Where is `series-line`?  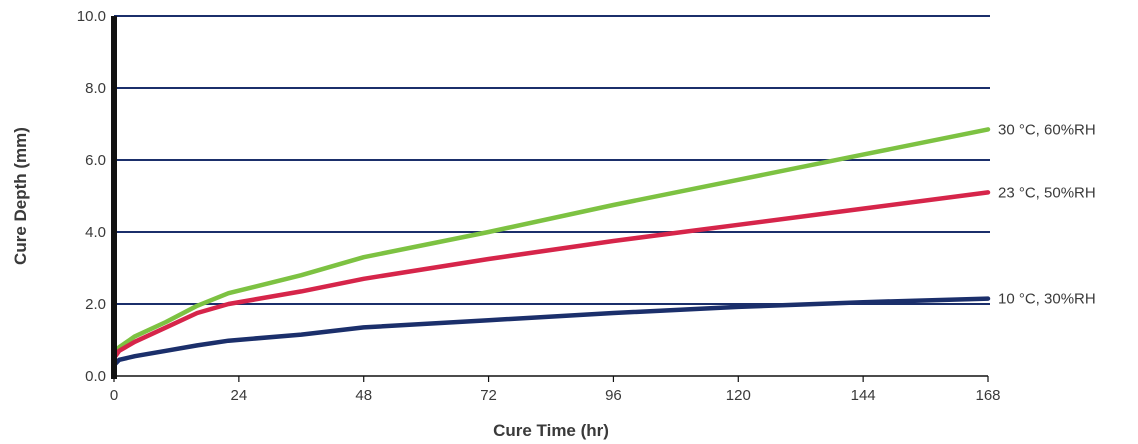
series-line is located at coordinates (551, 332).